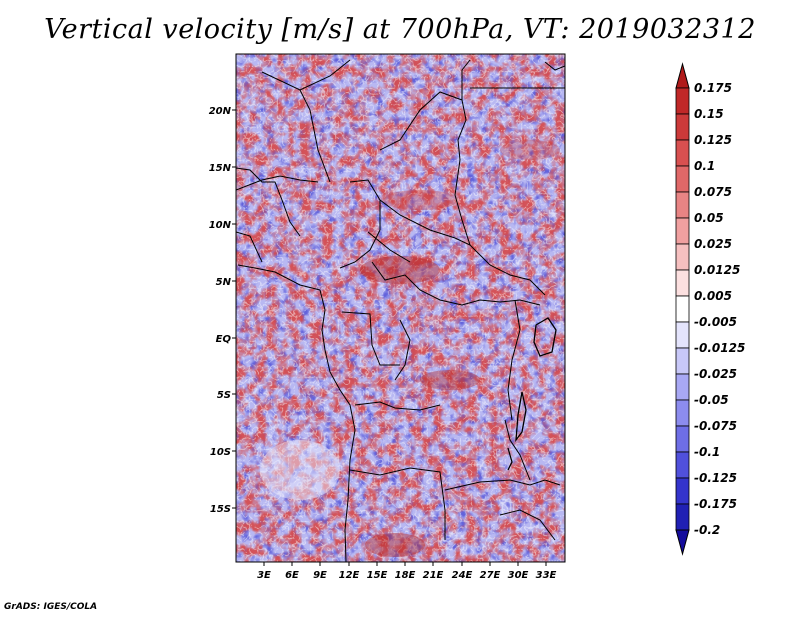  I want to click on colorbar, so click(682, 309).